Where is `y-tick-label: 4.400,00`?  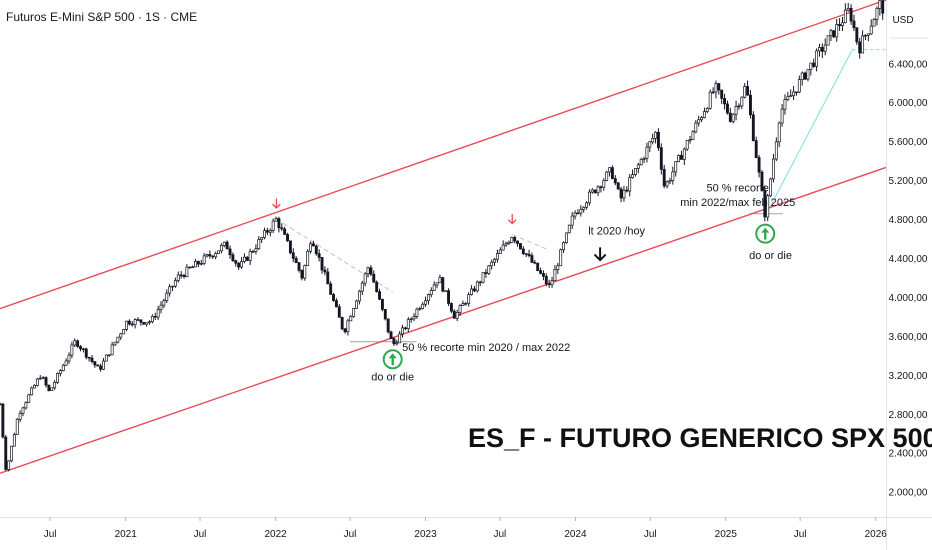 y-tick-label: 4.400,00 is located at coordinates (908, 259).